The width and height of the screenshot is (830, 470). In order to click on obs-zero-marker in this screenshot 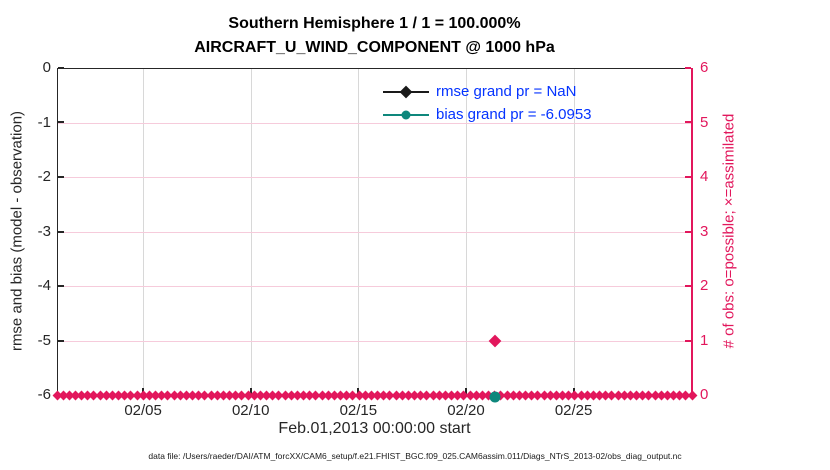, I will do `click(692, 395)`.